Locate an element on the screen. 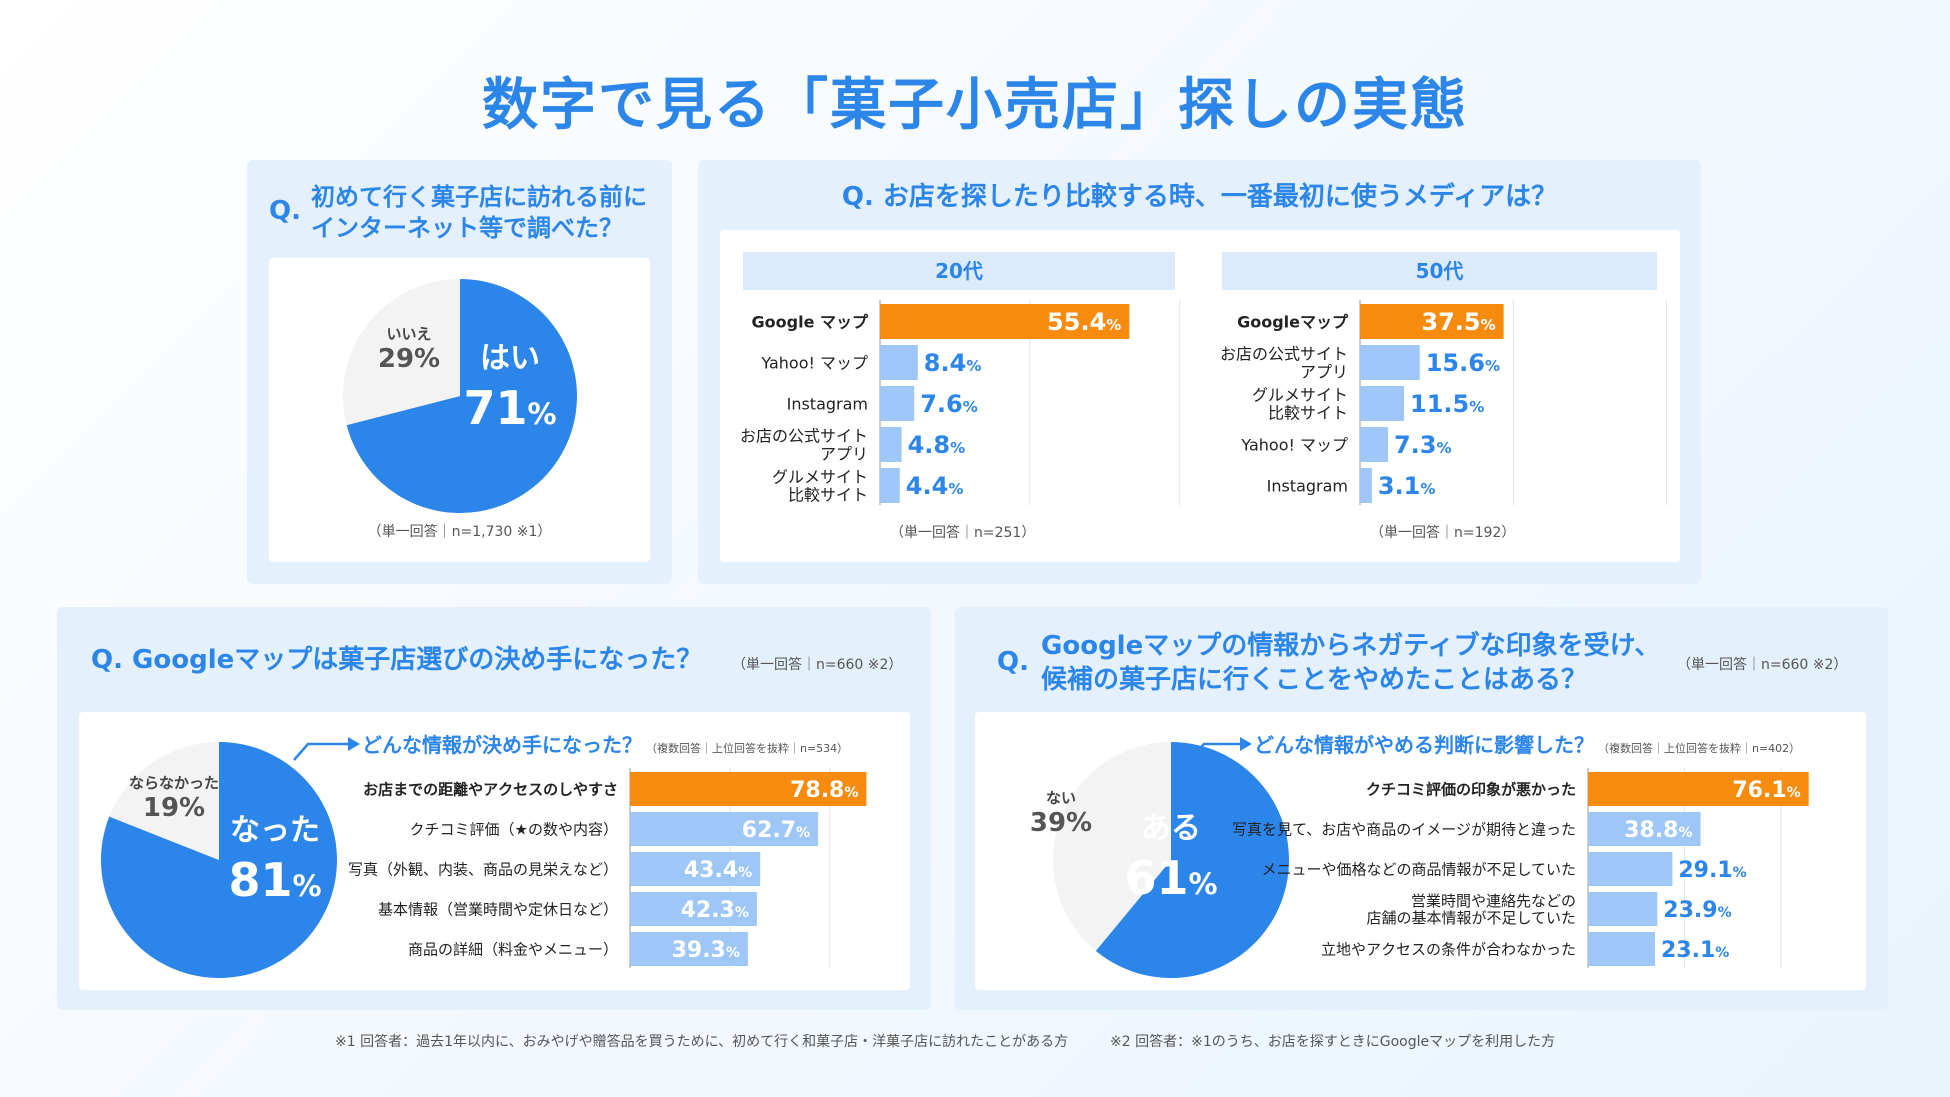 Image resolution: width=1950 pixels, height=1097 pixels. footnote-2: ※2 回答者：※1のうち、お店を探すときにGoogleマップを利用した方 is located at coordinates (1333, 1042).